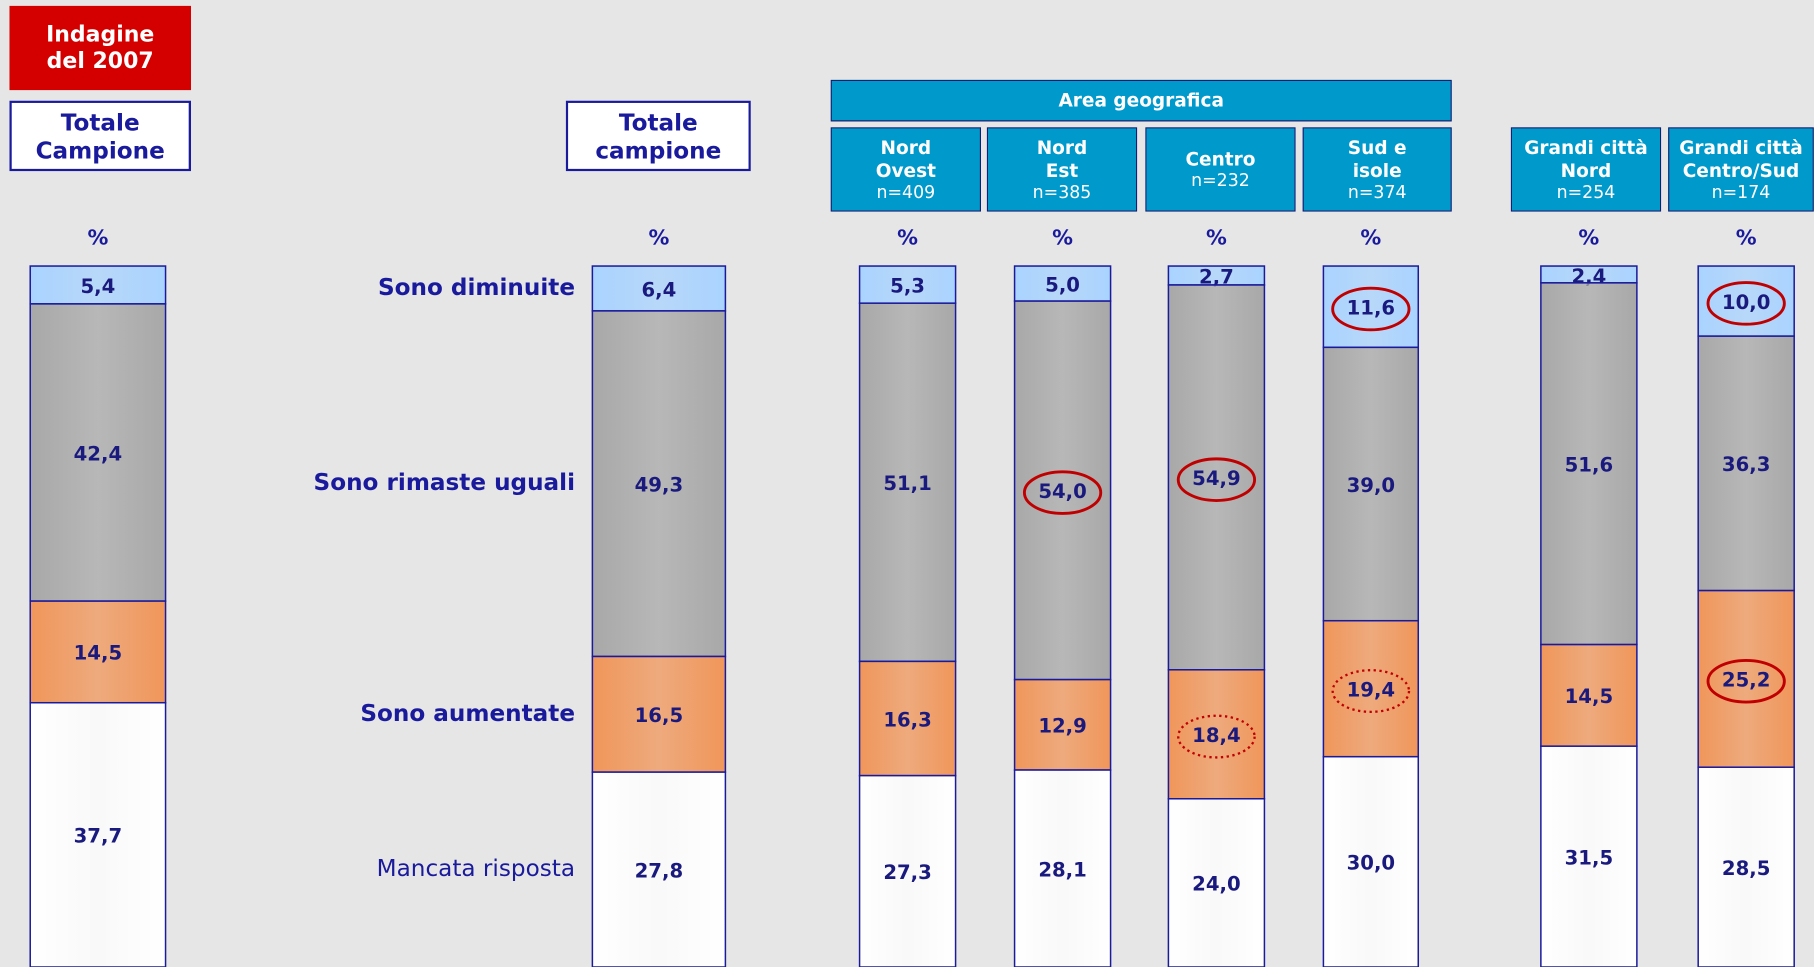 The image size is (1814, 967). I want to click on group-title: Area geografica, so click(1141, 100).